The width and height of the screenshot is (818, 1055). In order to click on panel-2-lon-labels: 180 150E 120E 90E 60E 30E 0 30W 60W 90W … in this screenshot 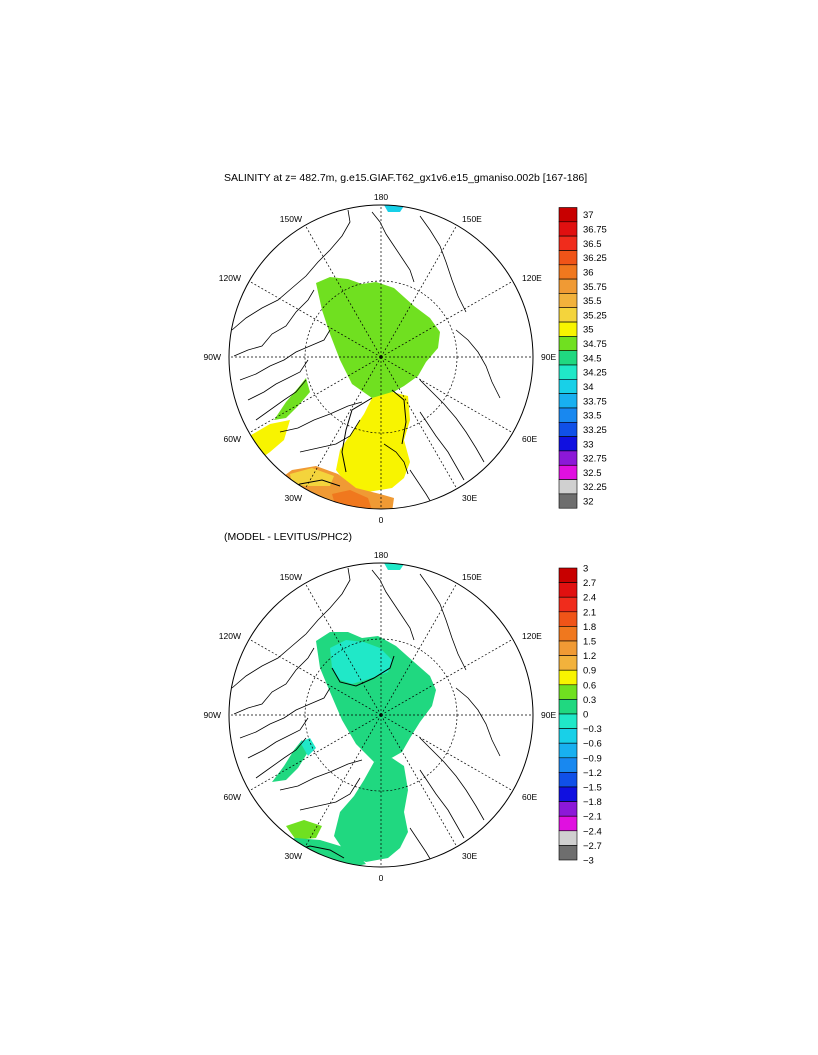, I will do `click(380, 716)`.